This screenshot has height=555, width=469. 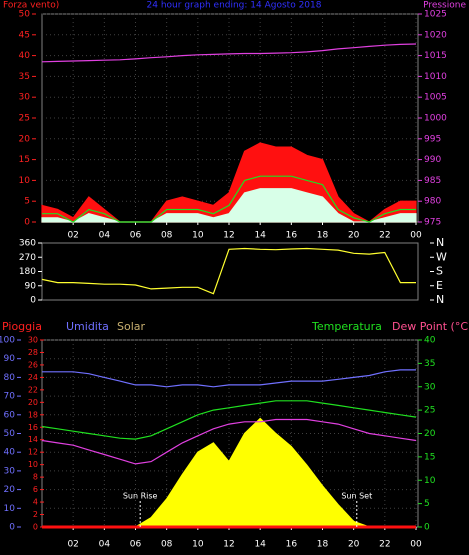 What do you see at coordinates (33, 377) in the screenshot?
I see `y2-tick-label: 24` at bounding box center [33, 377].